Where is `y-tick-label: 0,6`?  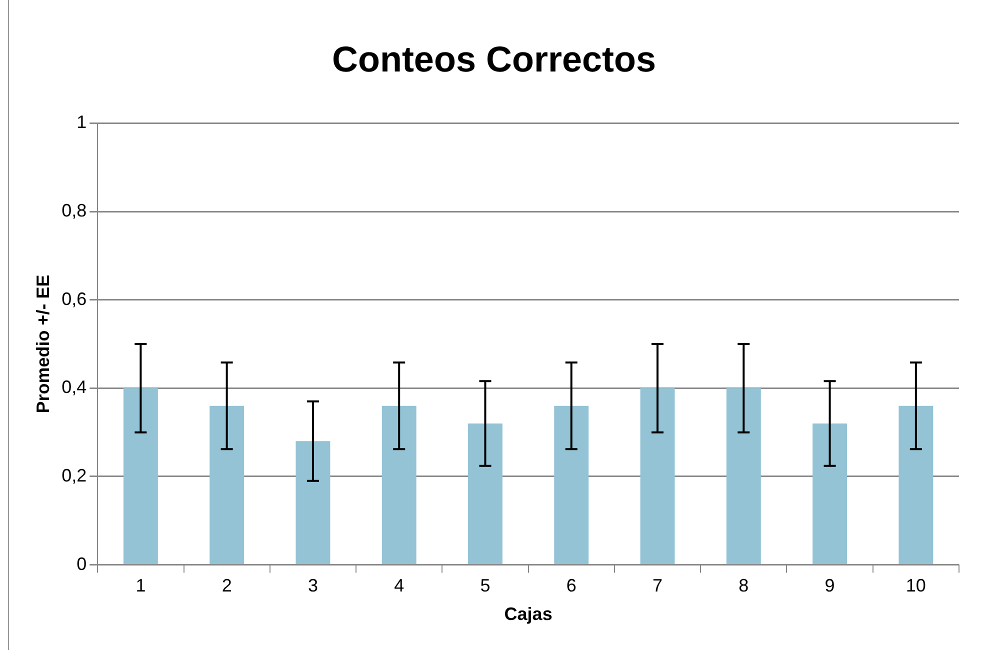 y-tick-label: 0,6 is located at coordinates (74, 298).